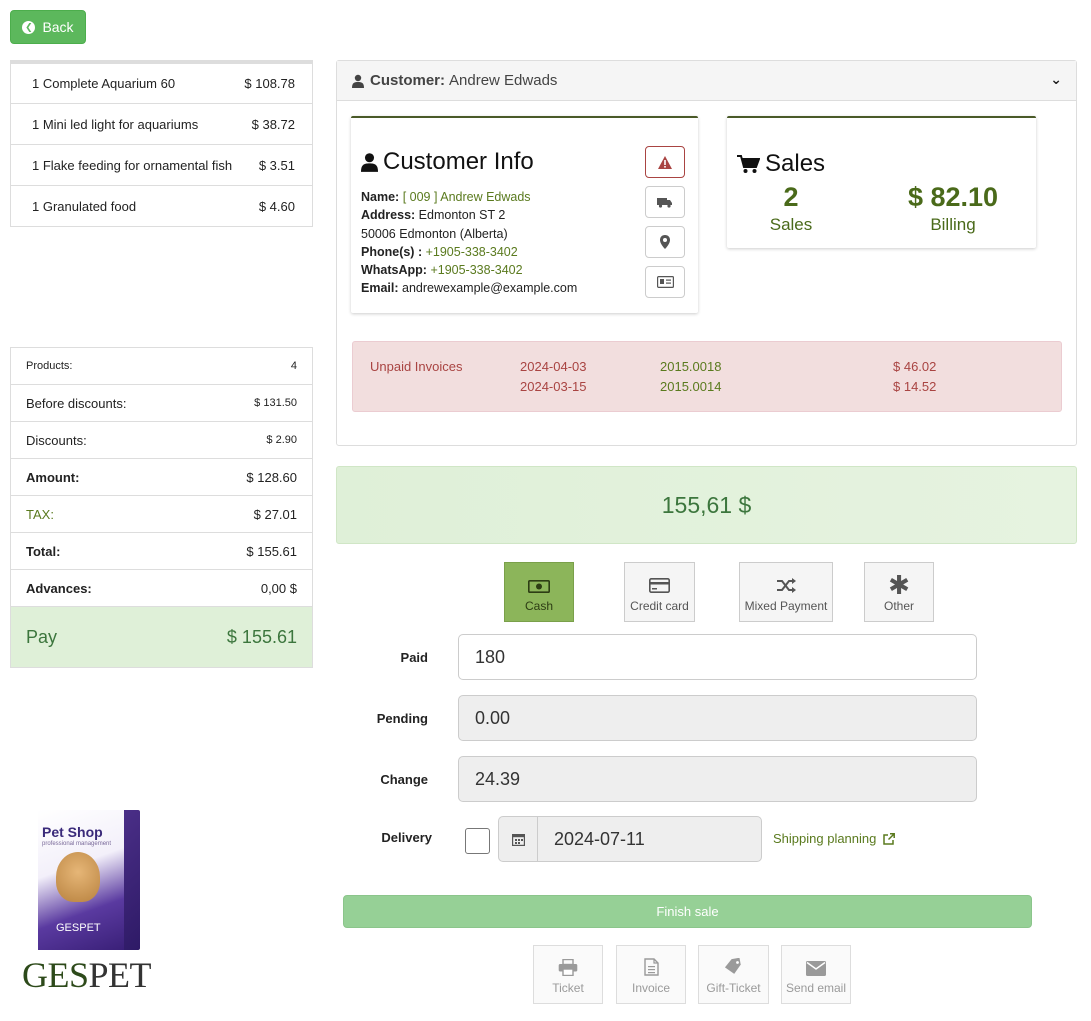 The image size is (1091, 1021). I want to click on sales-count-label: Sales, so click(791, 224).